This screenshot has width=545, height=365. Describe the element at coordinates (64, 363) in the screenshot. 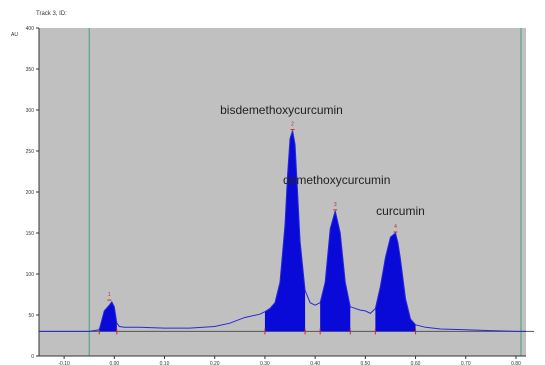

I see `x-tick-label-0: -0.10` at that location.